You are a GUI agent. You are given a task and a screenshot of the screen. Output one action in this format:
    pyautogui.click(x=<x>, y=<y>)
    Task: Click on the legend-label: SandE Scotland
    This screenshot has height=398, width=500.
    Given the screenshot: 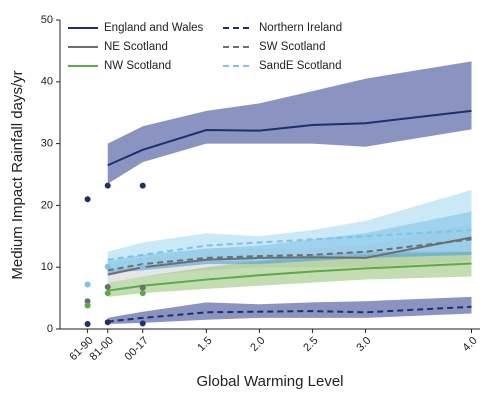 What is the action you would take?
    pyautogui.click(x=300, y=66)
    